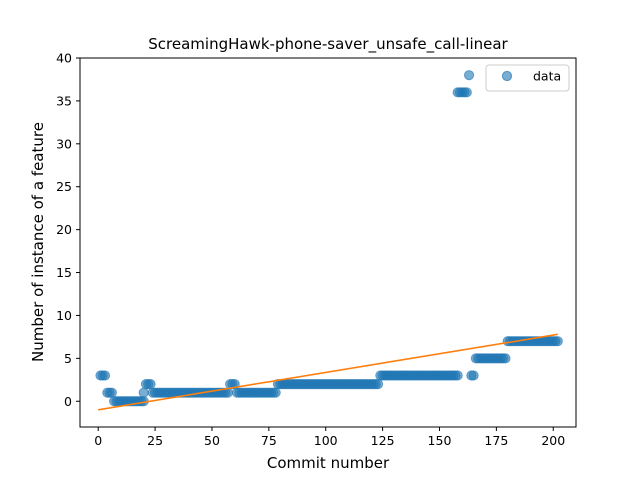 This screenshot has width=640, height=480. Describe the element at coordinates (553, 440) in the screenshot. I see `x-tick-label: 200` at that location.